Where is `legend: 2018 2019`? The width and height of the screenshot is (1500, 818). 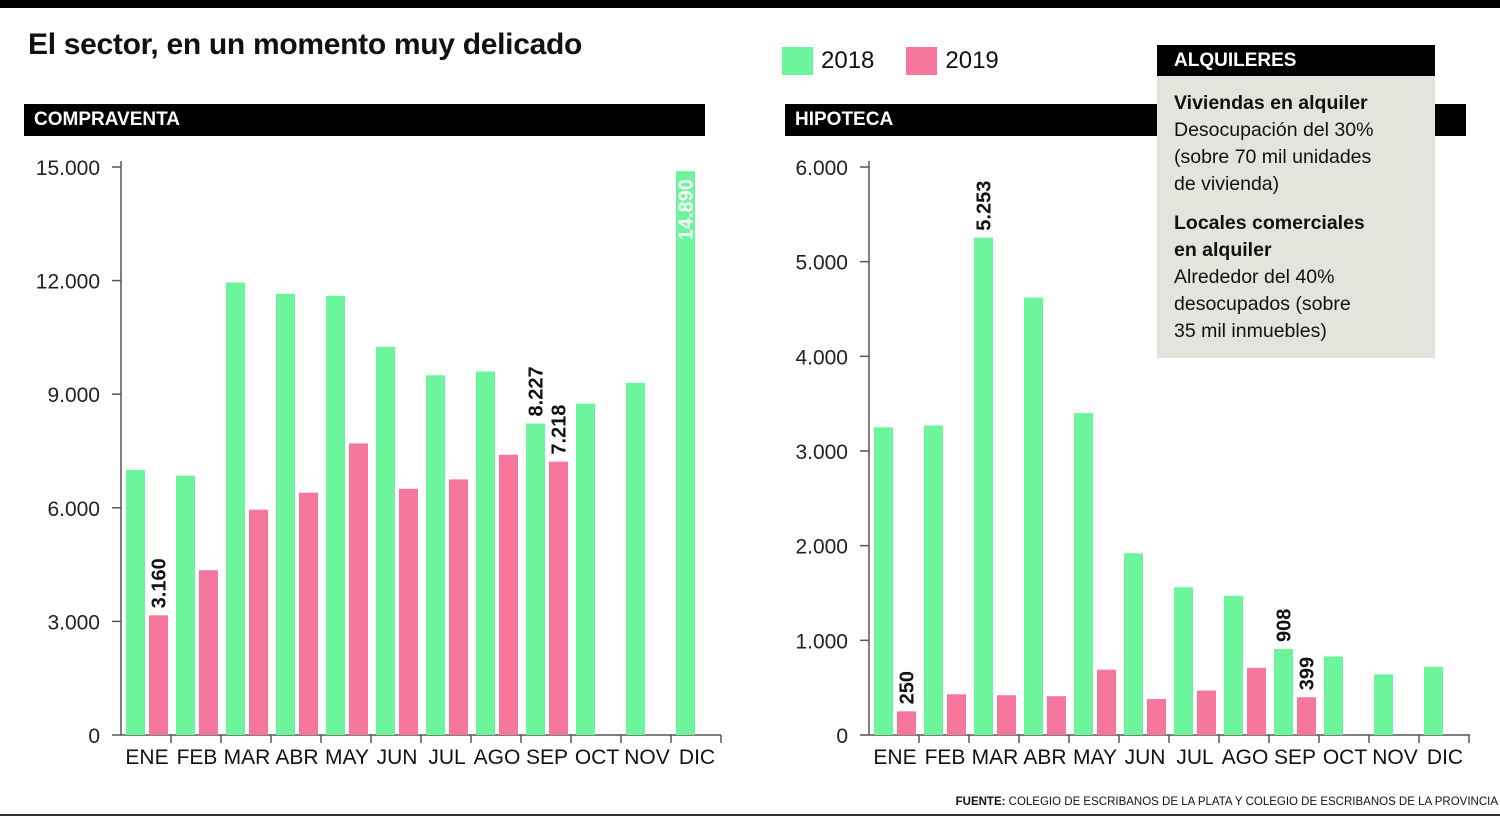
legend: 2018 2019 is located at coordinates (890, 61).